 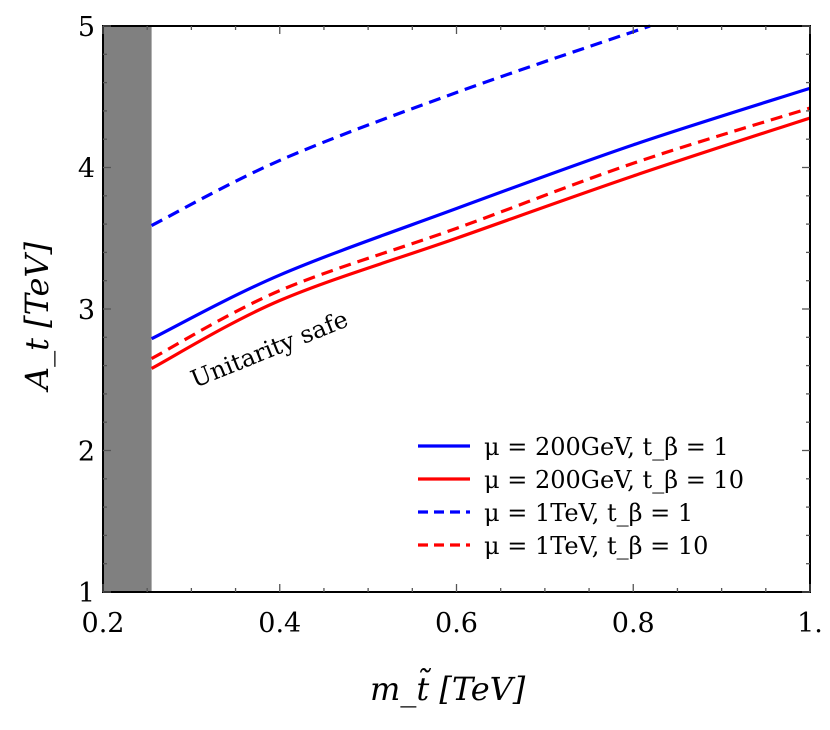 I want to click on x-tick-label: 0.8, so click(x=633, y=623).